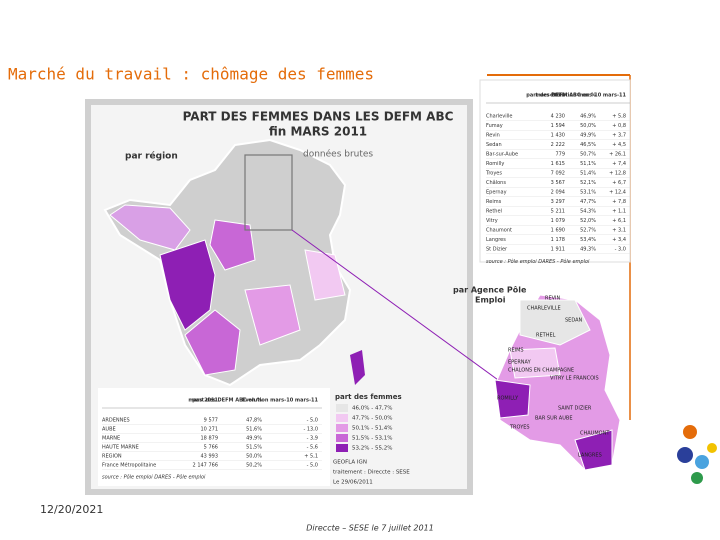 This screenshot has width=720, height=540. Describe the element at coordinates (210, 457) in the screenshot. I see `region-table-cell: 43 993` at that location.